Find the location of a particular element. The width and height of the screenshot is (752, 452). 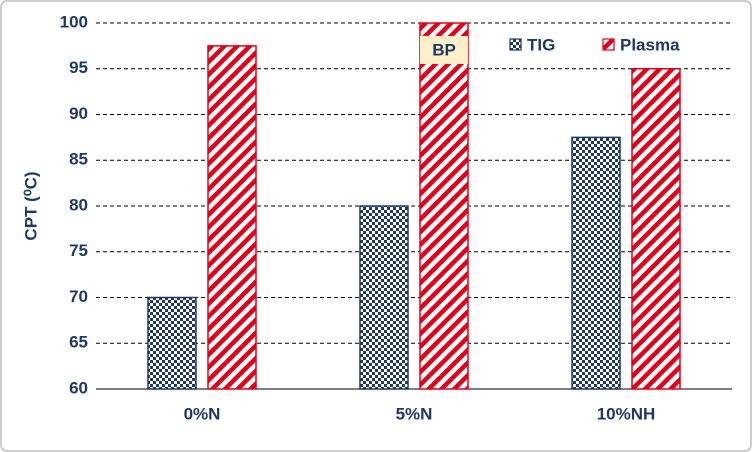

y-tick-label: 100 is located at coordinates (74, 21).